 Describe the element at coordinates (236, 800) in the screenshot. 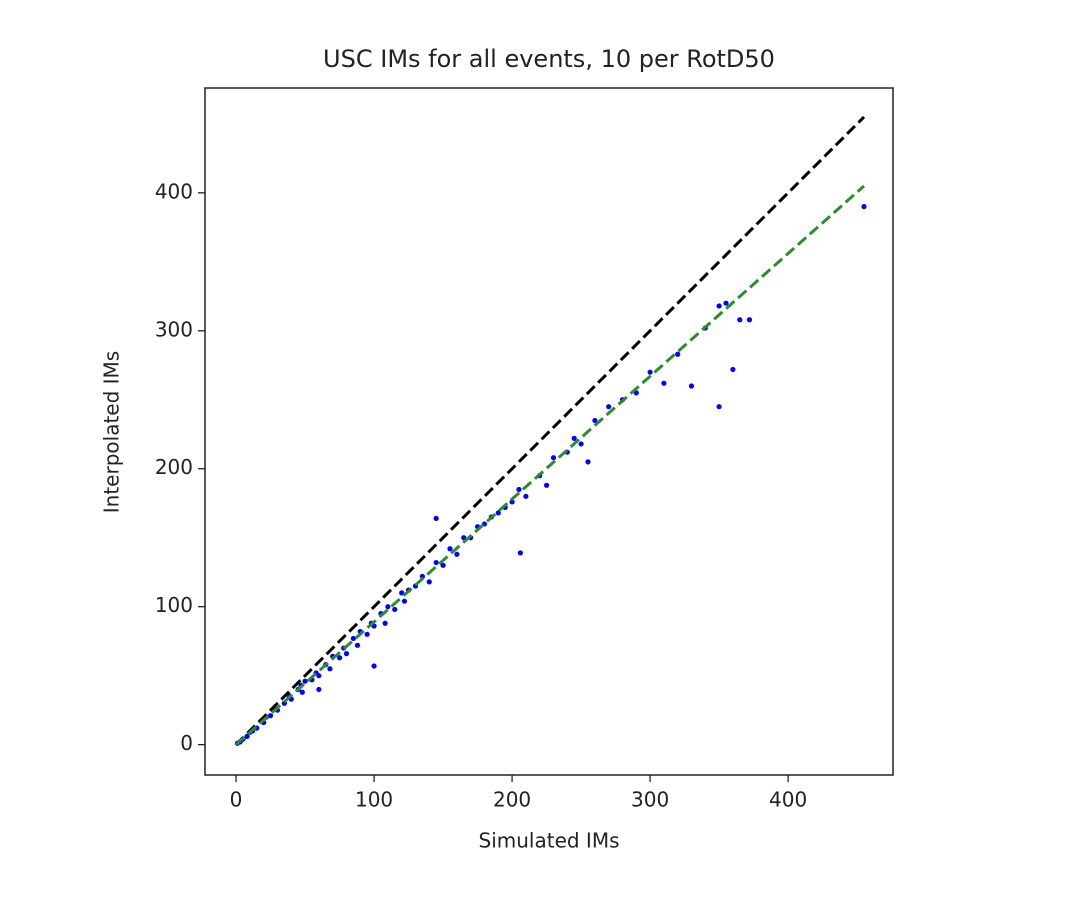

I see `x-tick-label: 0` at that location.